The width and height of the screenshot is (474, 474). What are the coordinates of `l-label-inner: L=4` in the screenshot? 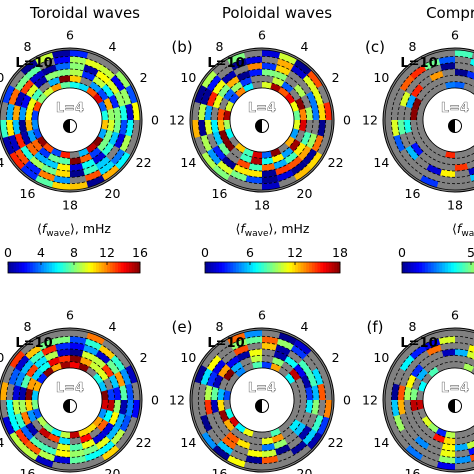 It's located at (455, 108).